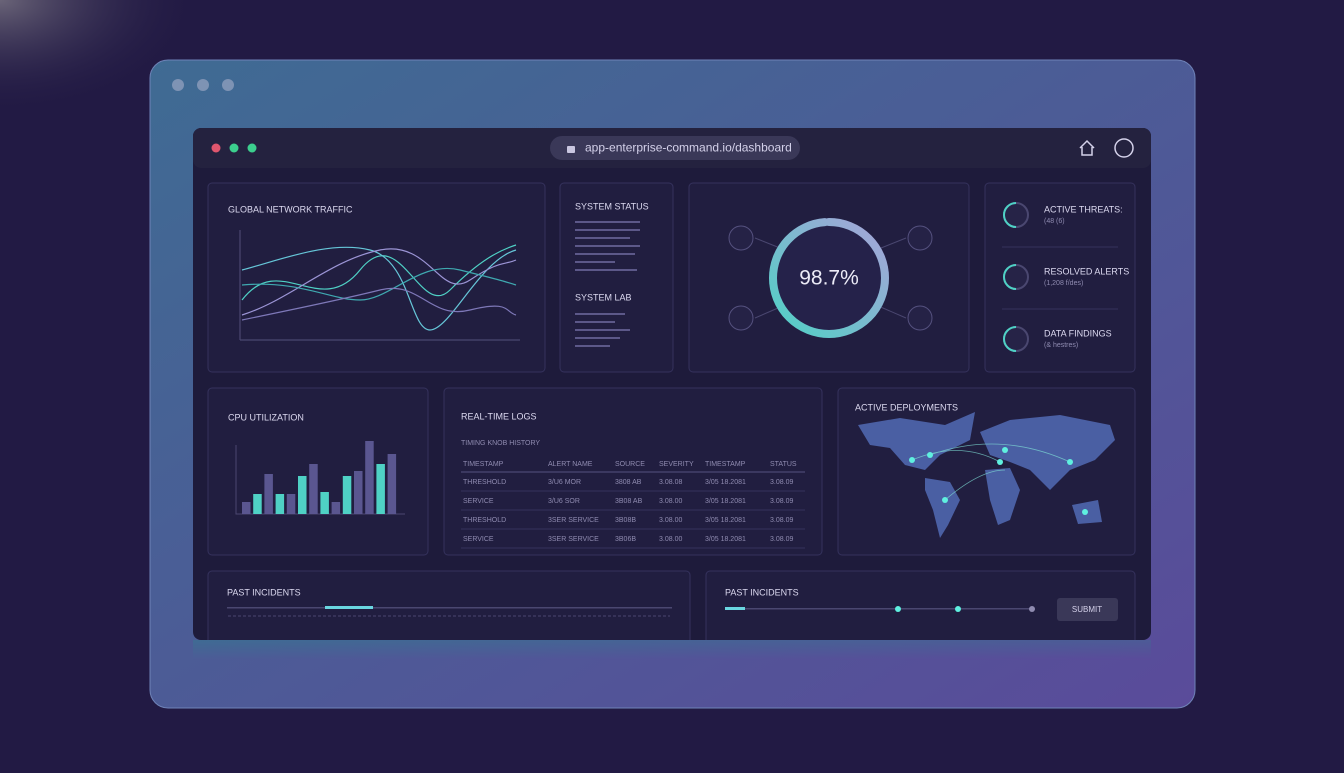  Describe the element at coordinates (290, 209) in the screenshot. I see `panel-title: GLOBAL NETWORK TRAFFIC` at that location.